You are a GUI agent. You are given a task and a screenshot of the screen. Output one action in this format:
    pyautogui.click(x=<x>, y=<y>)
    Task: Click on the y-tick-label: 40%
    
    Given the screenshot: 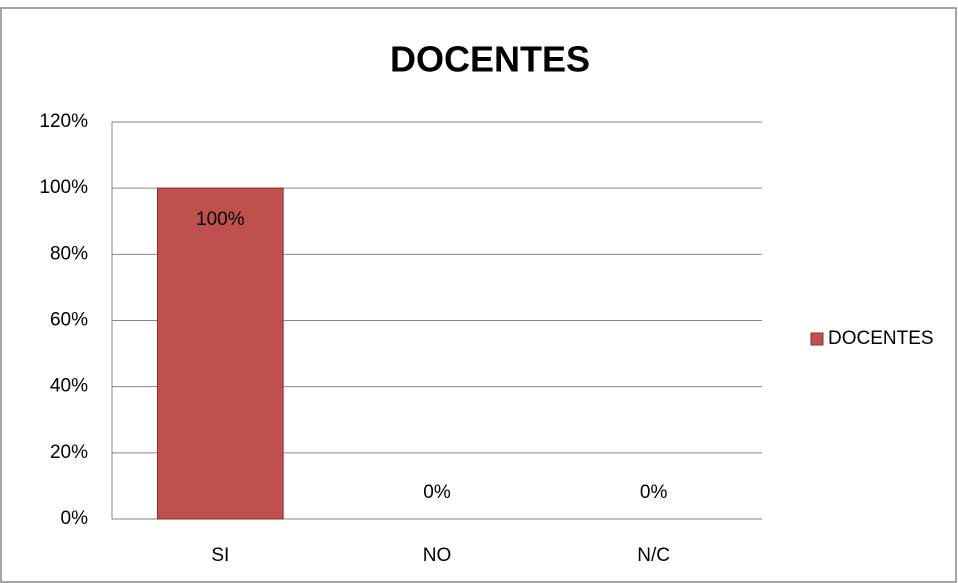 What is the action you would take?
    pyautogui.click(x=69, y=386)
    